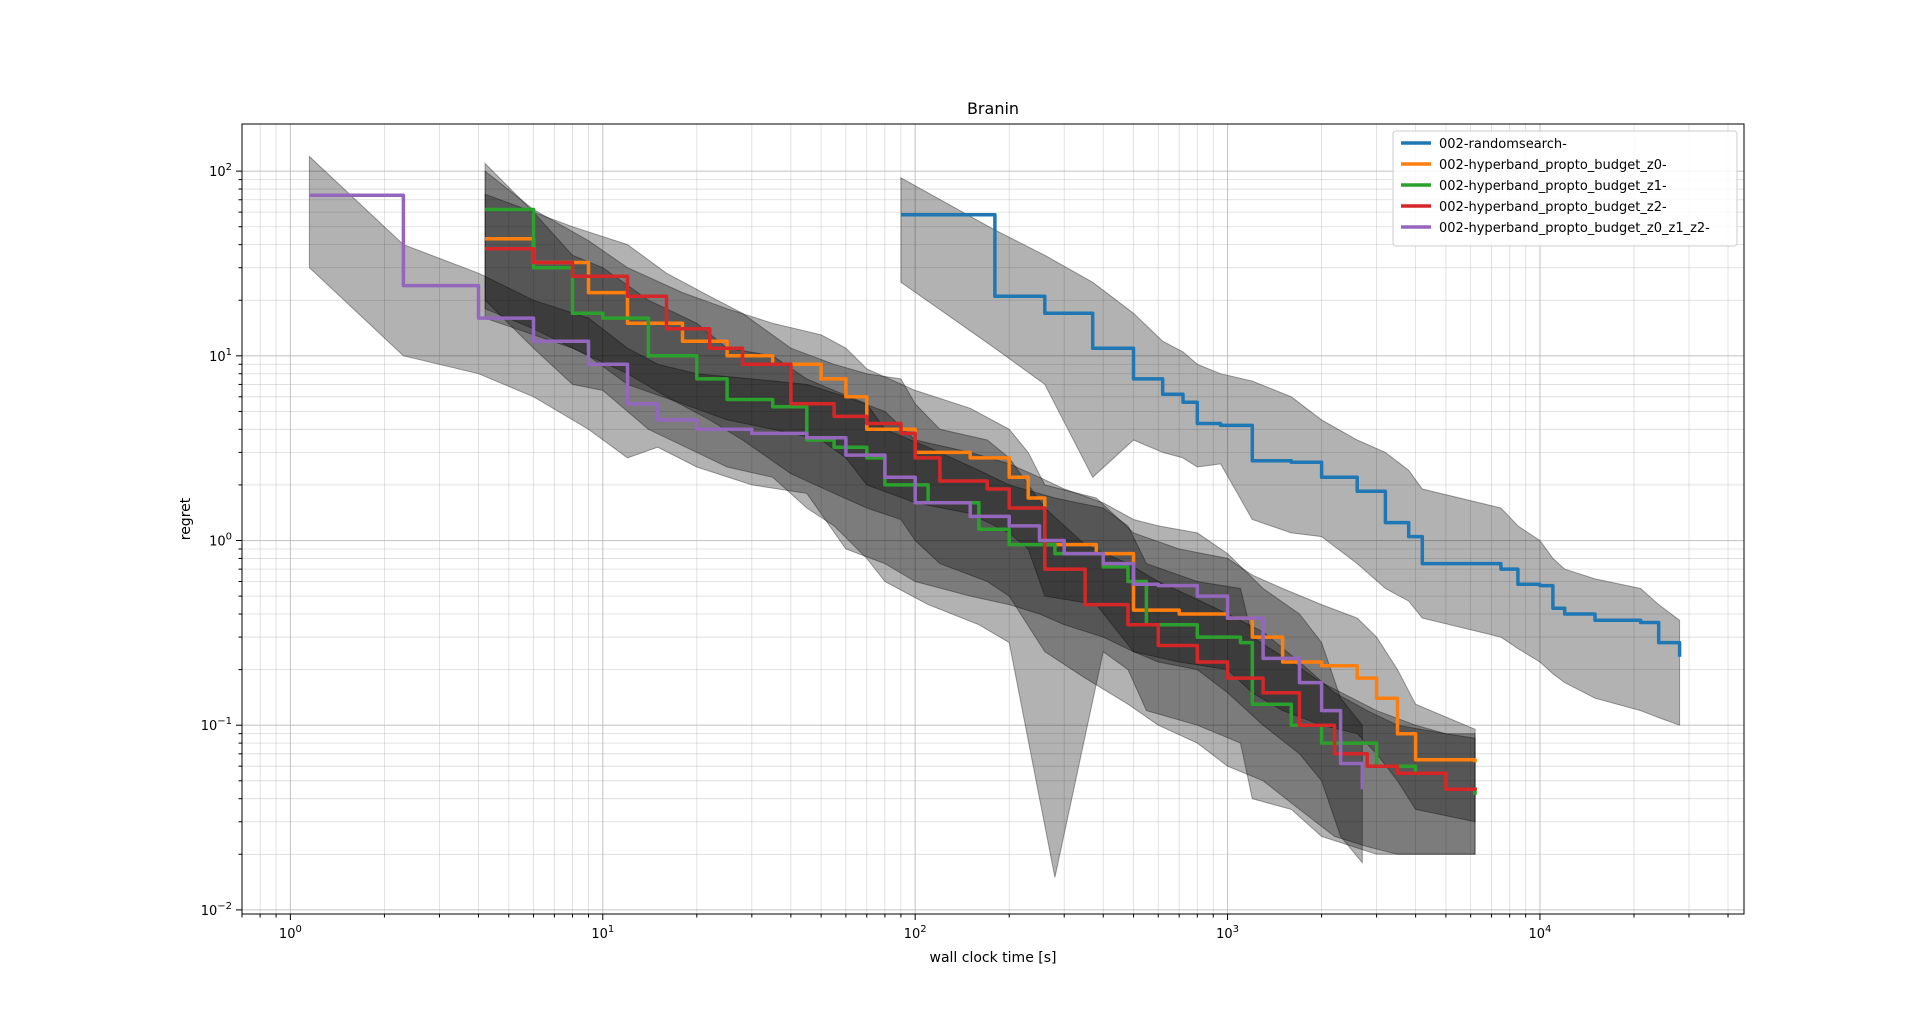 The height and width of the screenshot is (1018, 1920). I want to click on y-tick-label: 10⁰, so click(220, 541).